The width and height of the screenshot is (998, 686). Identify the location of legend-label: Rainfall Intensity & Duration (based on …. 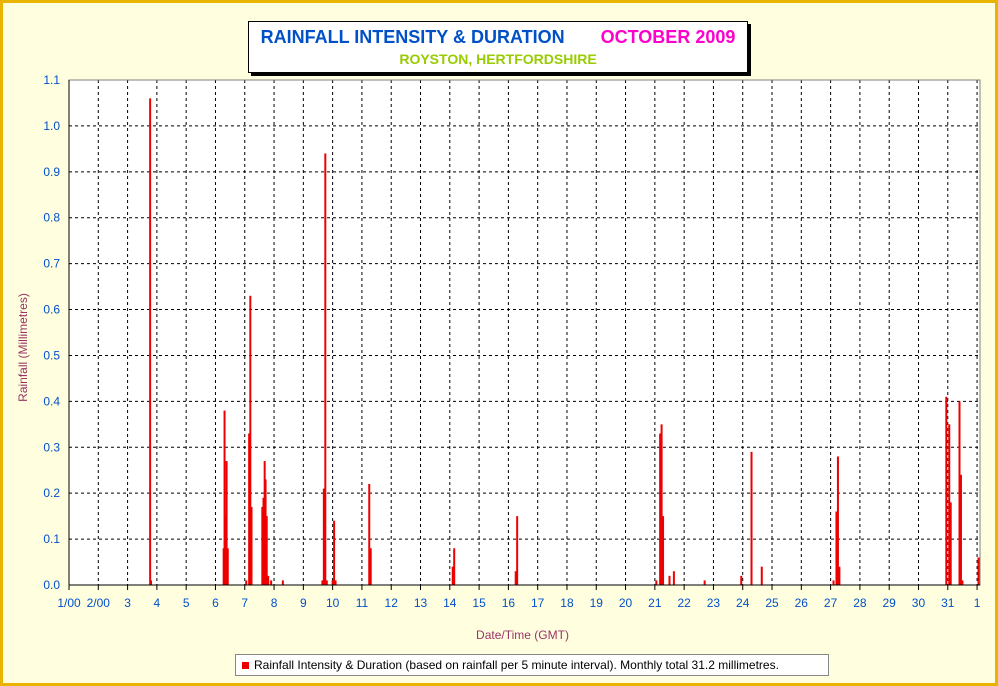
(516, 665).